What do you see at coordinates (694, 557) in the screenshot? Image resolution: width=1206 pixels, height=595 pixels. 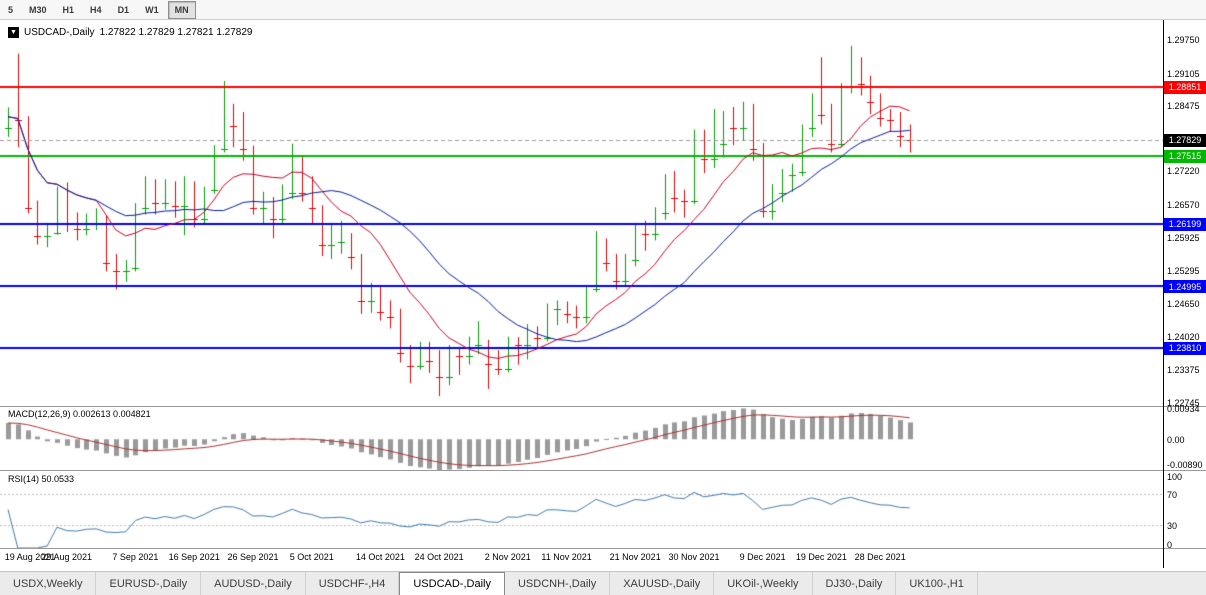 I see `date-label: 30 Nov 2021` at bounding box center [694, 557].